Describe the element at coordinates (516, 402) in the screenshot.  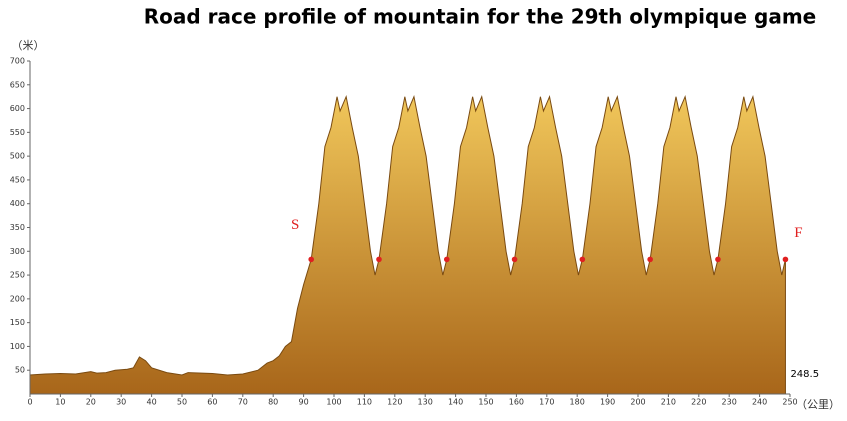
I see `x-tick-label: 160` at that location.